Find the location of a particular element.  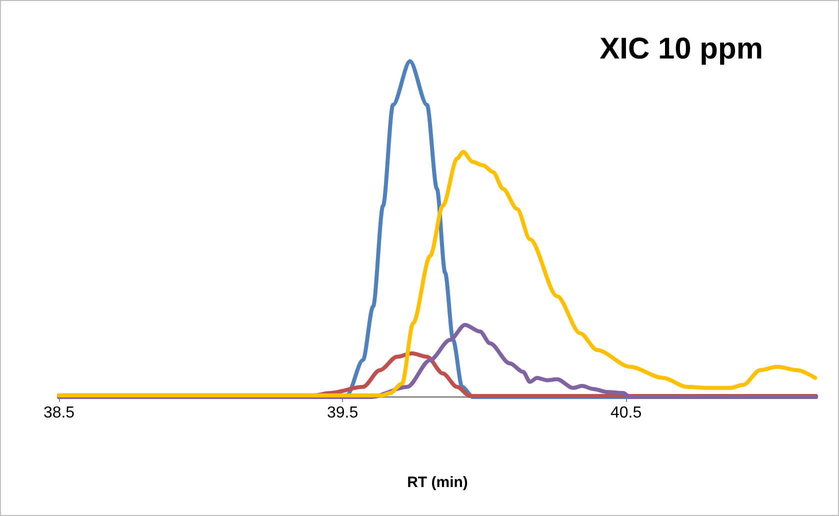

x-tick-label: 40.5 is located at coordinates (626, 413).